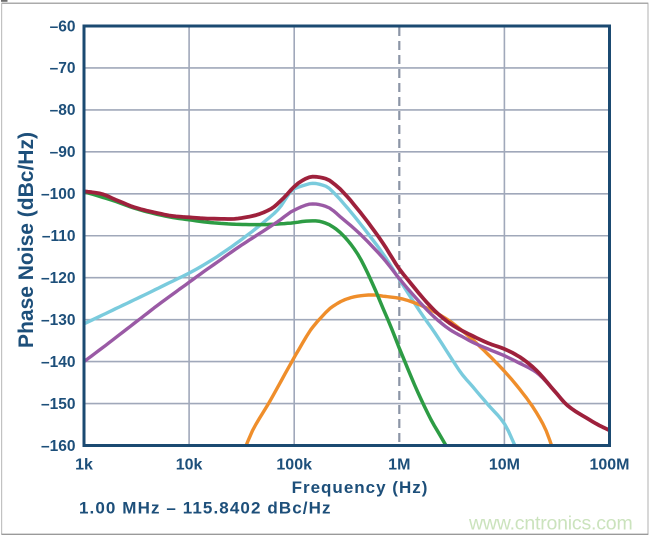 This screenshot has height=538, width=652. I want to click on svg-text: –130, so click(58, 320).